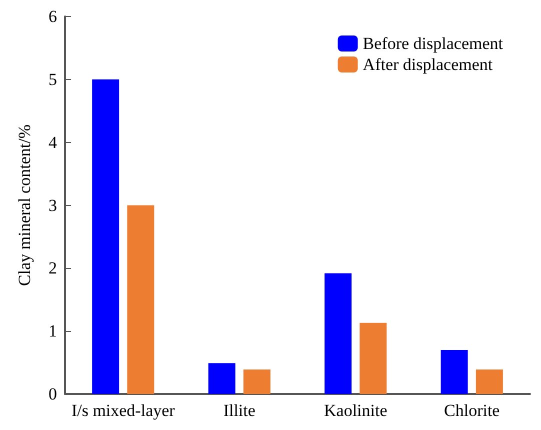  What do you see at coordinates (52, 268) in the screenshot?
I see `y-tick-label: 2` at bounding box center [52, 268].